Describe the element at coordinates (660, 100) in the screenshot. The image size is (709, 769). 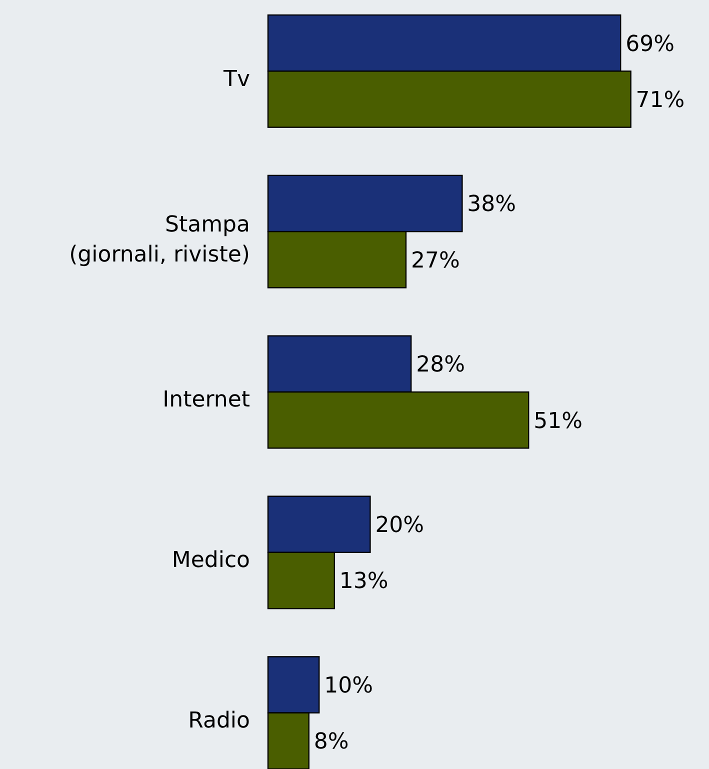
I see `data-label: 71%` at that location.